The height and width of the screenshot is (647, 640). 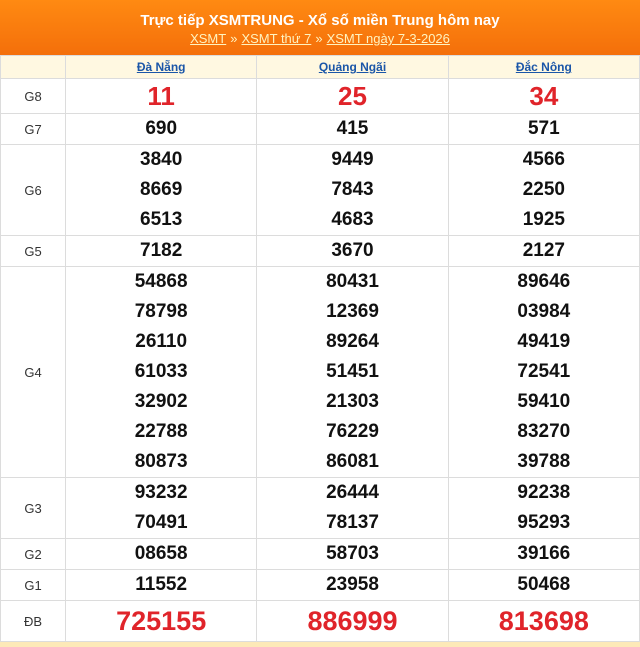 I want to click on prize-row: G3 93232 70491 26444 78137 92238 95293, so click(x=320, y=508).